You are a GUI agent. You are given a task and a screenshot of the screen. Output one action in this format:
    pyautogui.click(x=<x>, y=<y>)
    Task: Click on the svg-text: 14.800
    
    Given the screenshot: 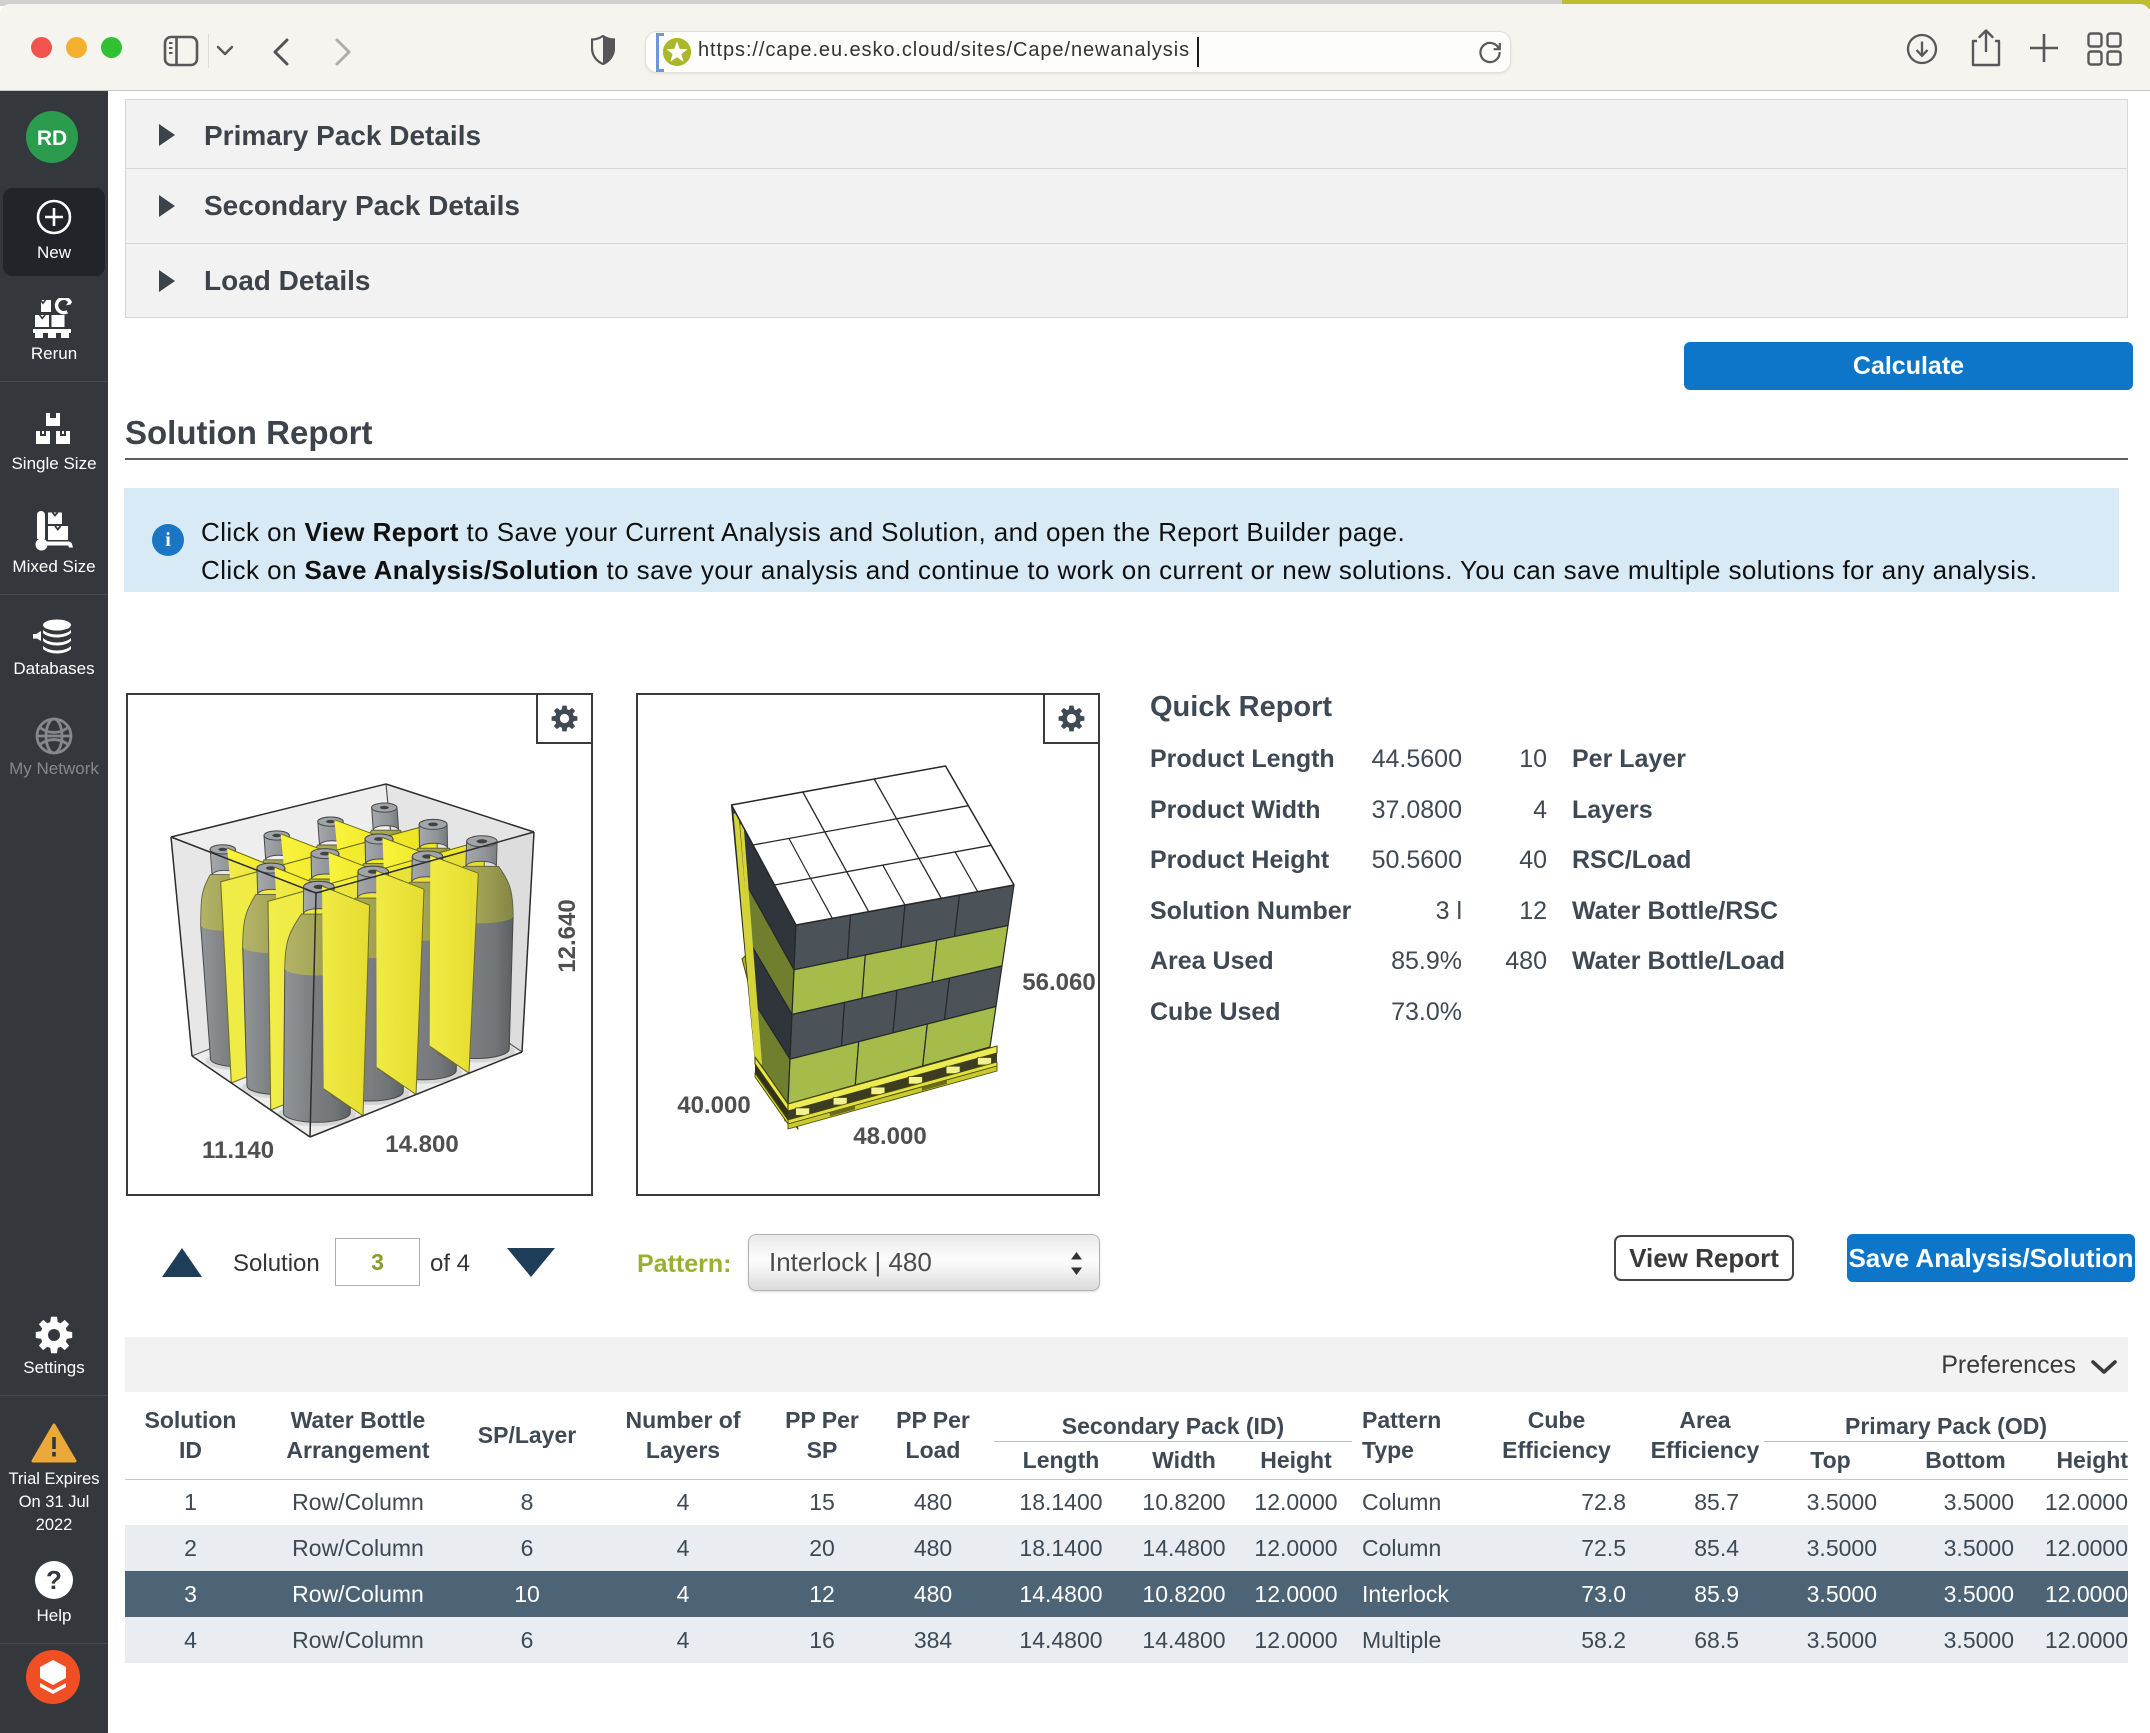 What is the action you would take?
    pyautogui.click(x=421, y=1144)
    